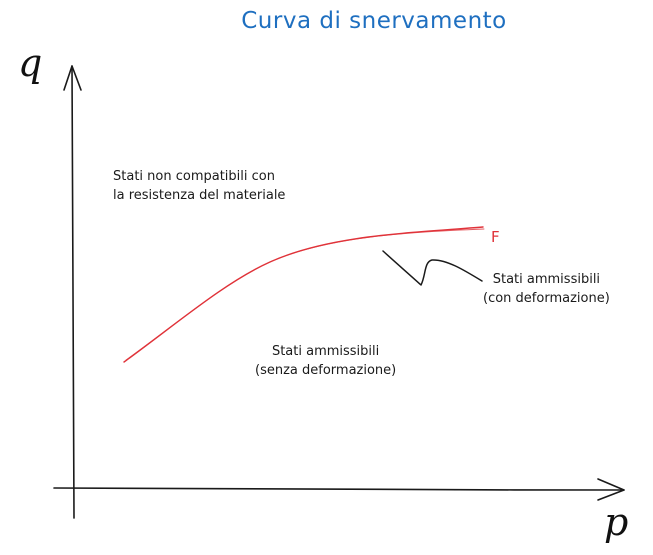  I want to click on region-note-elastic-line2: (senza deformazione), so click(326, 370).